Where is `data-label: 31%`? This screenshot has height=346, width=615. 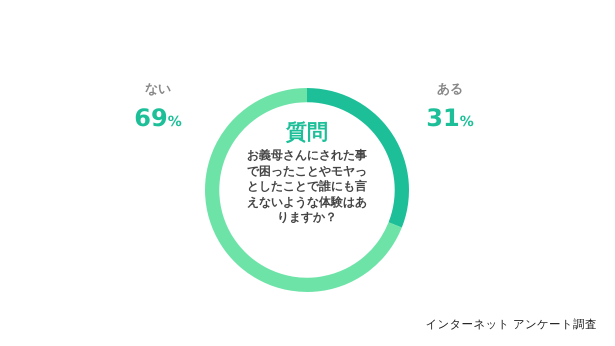
data-label: 31% is located at coordinates (450, 118).